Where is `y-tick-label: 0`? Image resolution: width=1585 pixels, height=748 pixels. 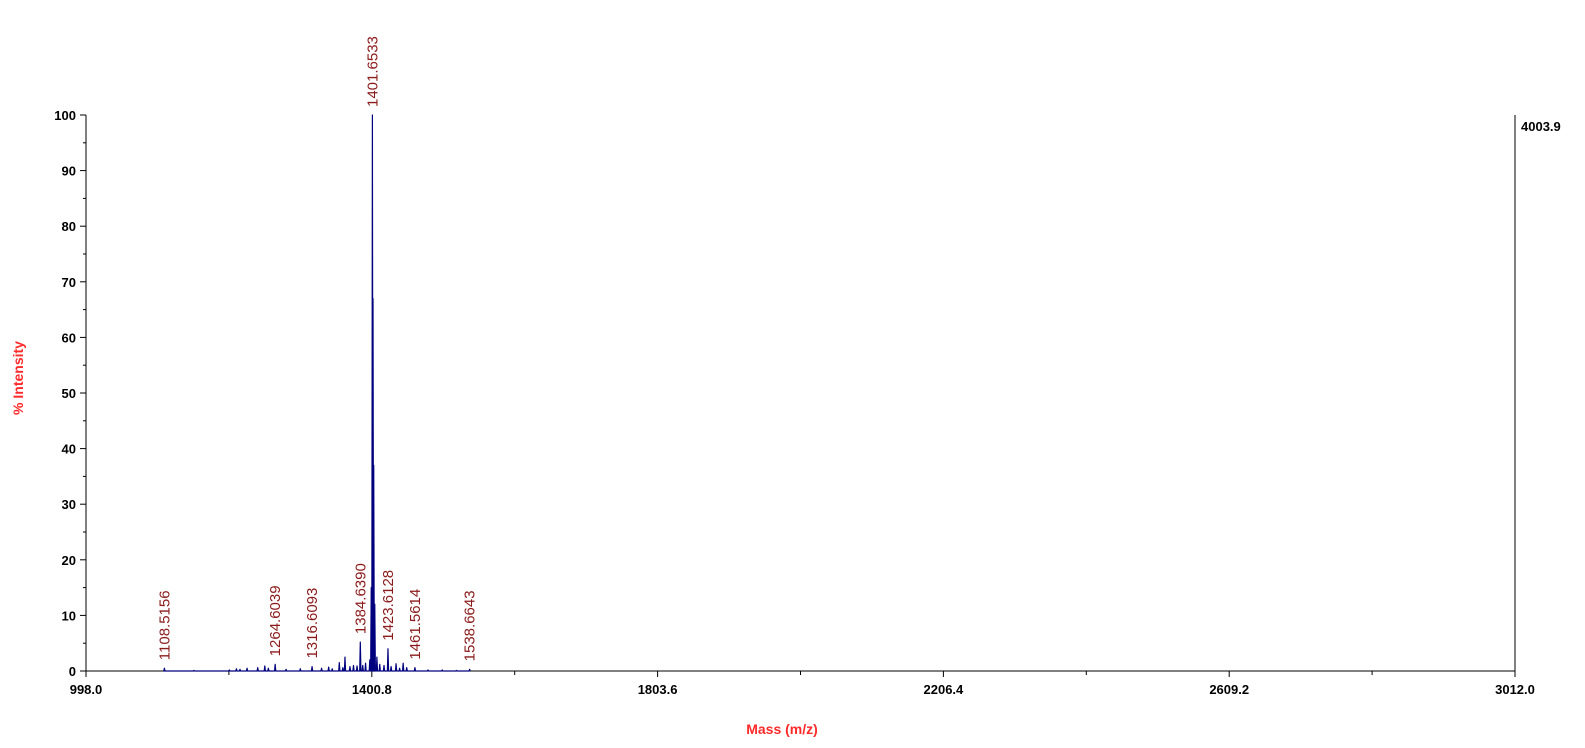 y-tick-label: 0 is located at coordinates (72, 671).